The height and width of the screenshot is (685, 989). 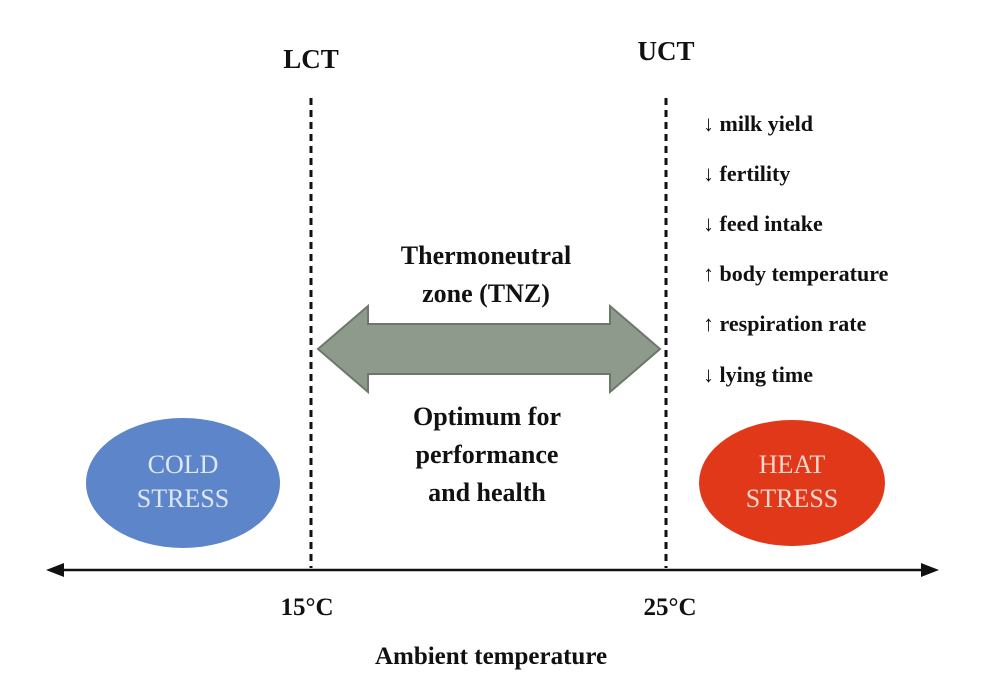 I want to click on axis-label: Ambient temperature, so click(x=491, y=656).